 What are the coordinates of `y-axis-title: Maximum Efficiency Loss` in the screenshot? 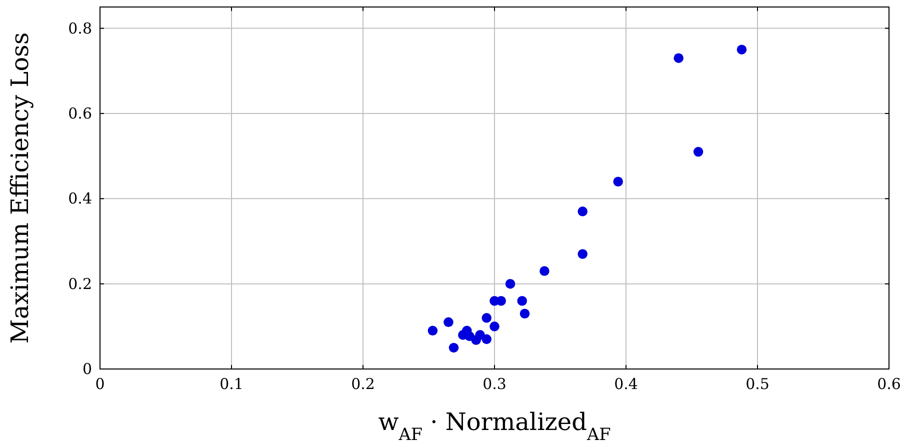 It's located at (20, 188).